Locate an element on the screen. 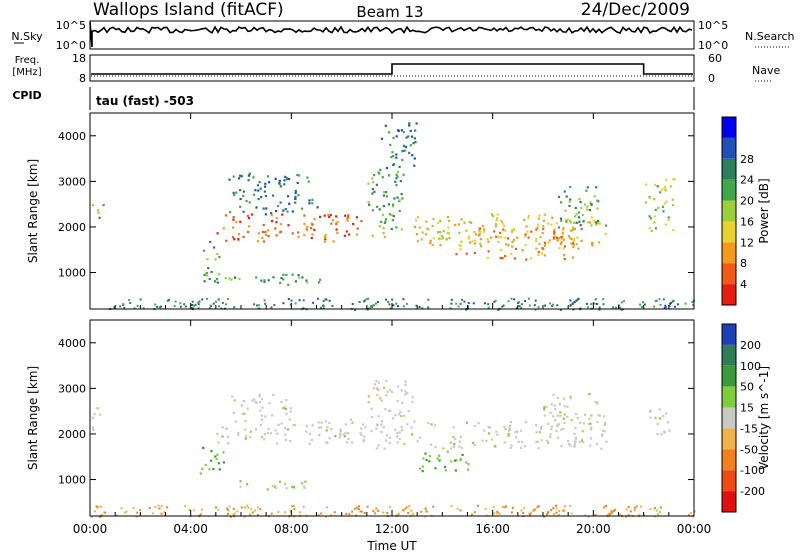 The width and height of the screenshot is (800, 554). colorbar-tick-label: 24 is located at coordinates (747, 180).